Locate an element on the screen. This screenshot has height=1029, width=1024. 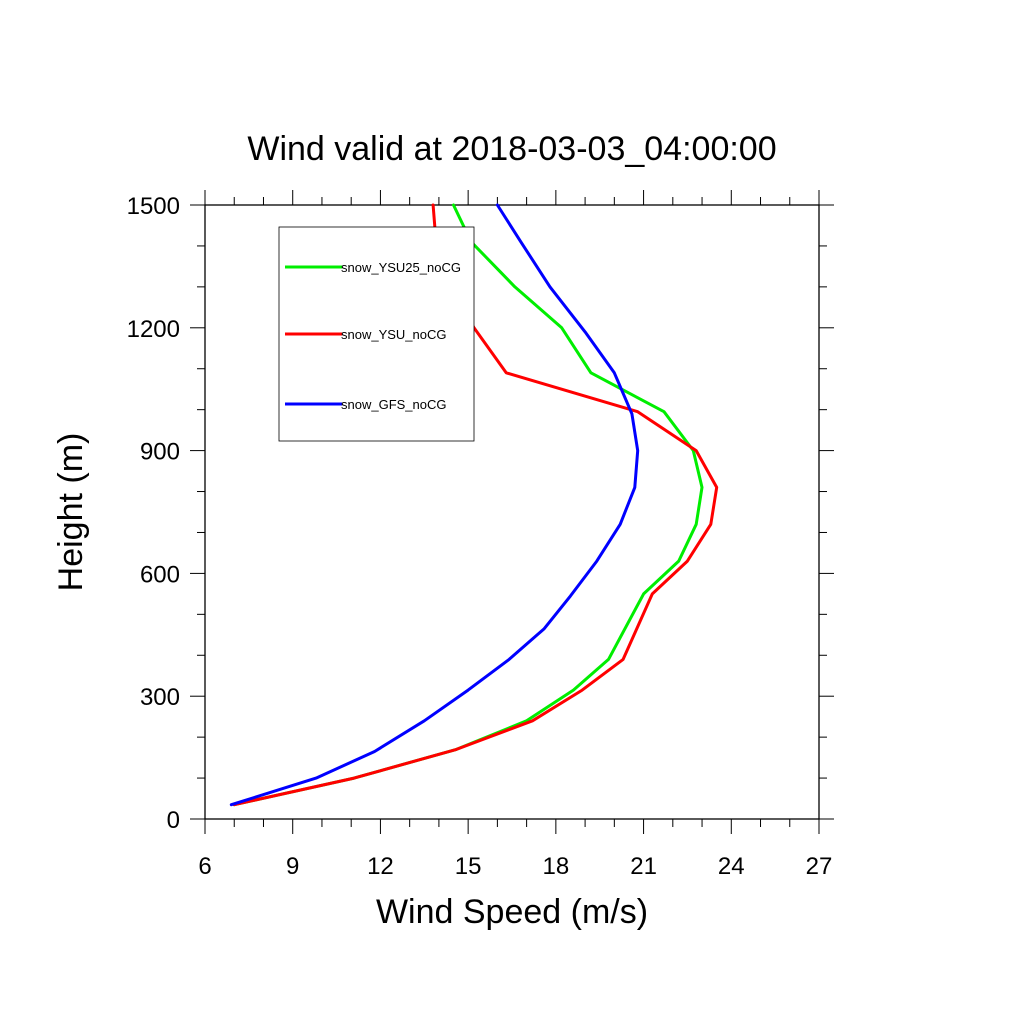
legend-item: snow_YSU_noCG is located at coordinates (366, 334).